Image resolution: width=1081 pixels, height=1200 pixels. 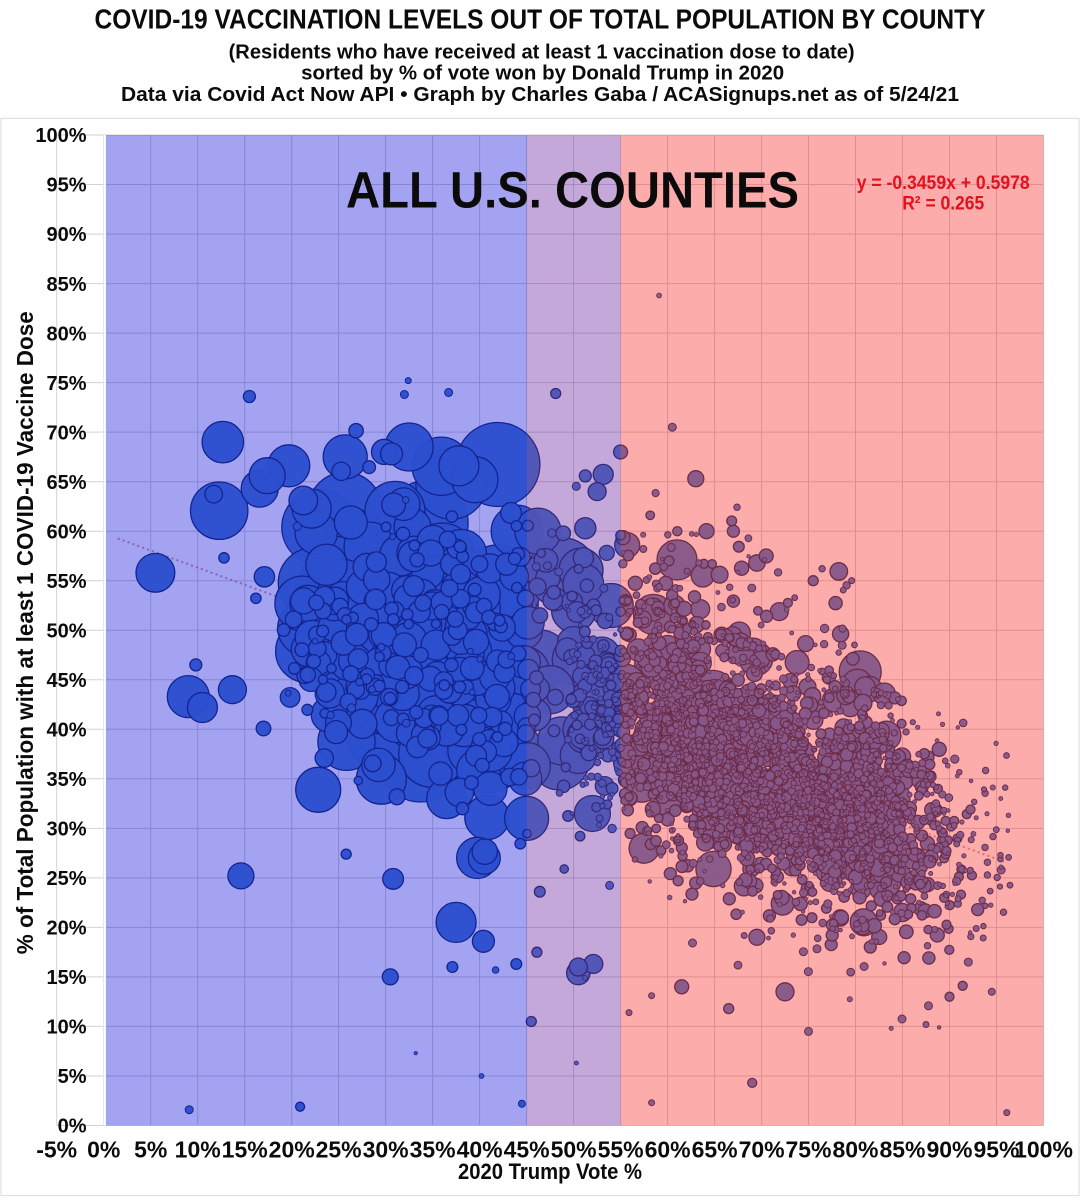 I want to click on svg-text: ALL U.S. COUNTIES, so click(x=572, y=189).